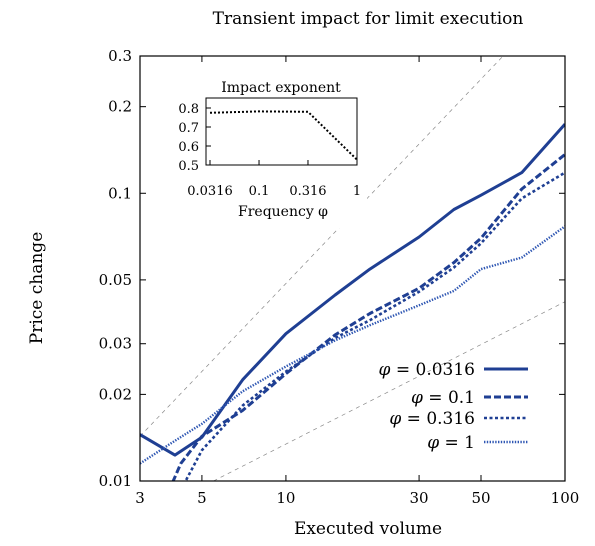 This screenshot has width=595, height=546. What do you see at coordinates (188, 147) in the screenshot?
I see `inset-y-tick-label: 0.6` at bounding box center [188, 147].